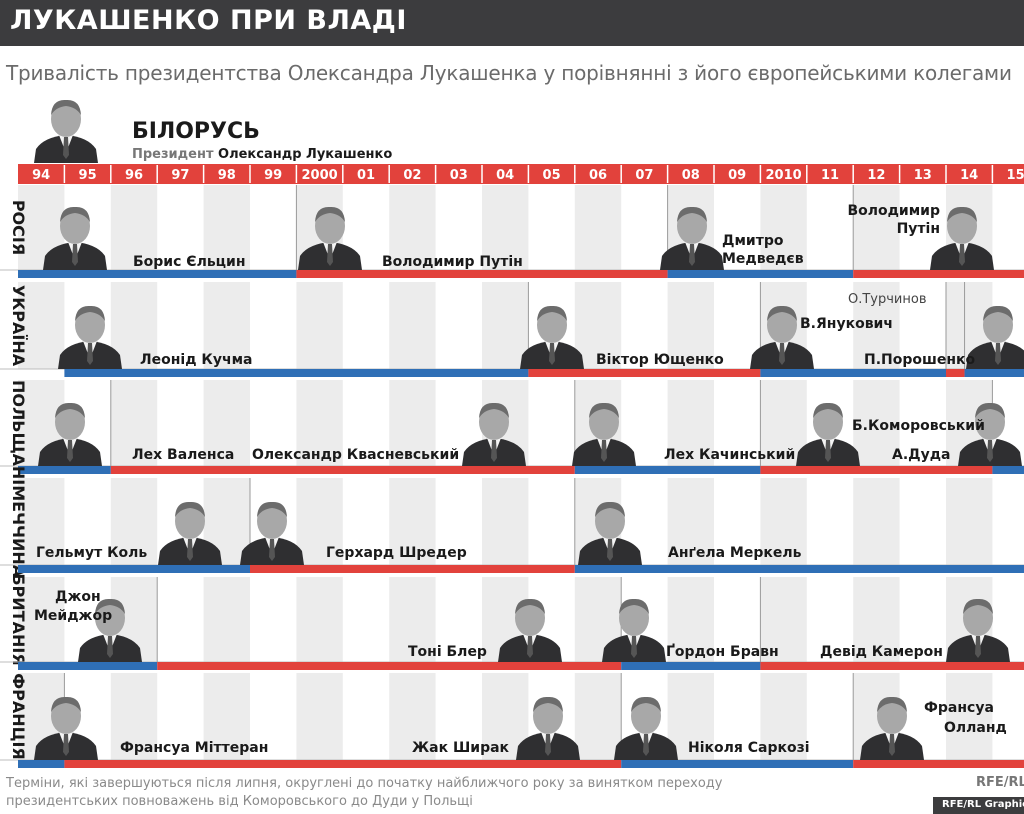  Describe the element at coordinates (920, 360) in the screenshot. I see `leader-label-1-4: П.Порошенко` at that location.